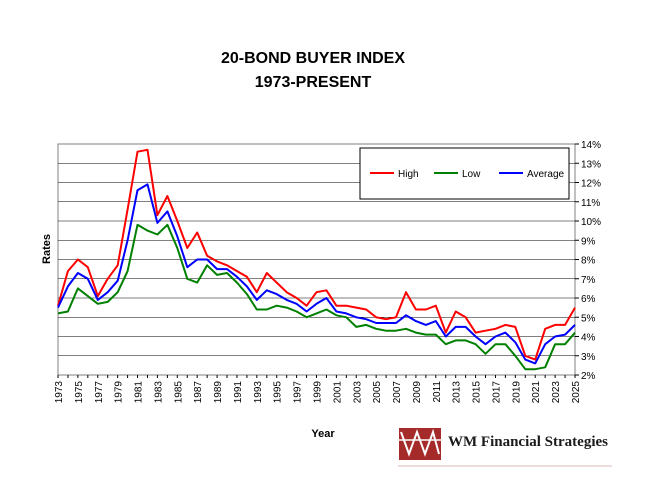 Image resolution: width=665 pixels, height=488 pixels. I want to click on x-tick-label: 2009, so click(417, 392).